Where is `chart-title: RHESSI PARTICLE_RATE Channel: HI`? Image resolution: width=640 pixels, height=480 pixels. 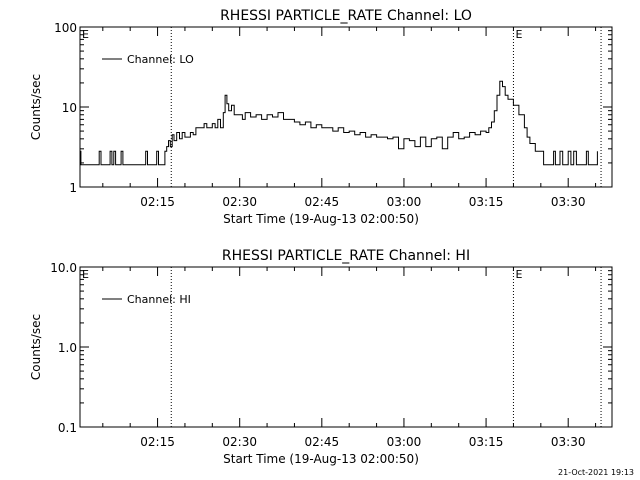 chart-title: RHESSI PARTICLE_RATE Channel: HI is located at coordinates (346, 256).